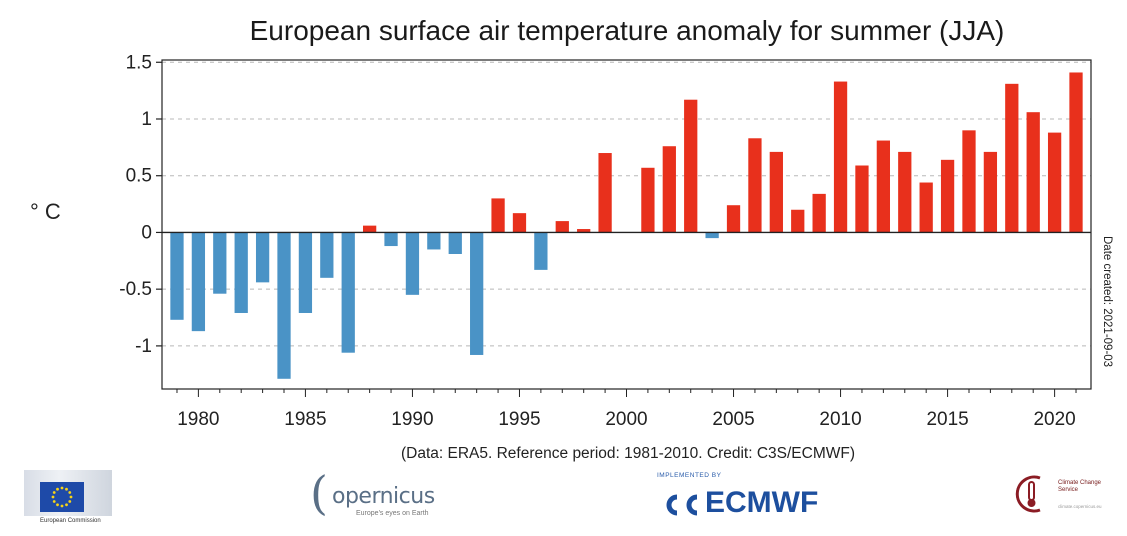 The height and width of the screenshot is (536, 1127). Describe the element at coordinates (498, 215) in the screenshot. I see `bar-1994` at that location.